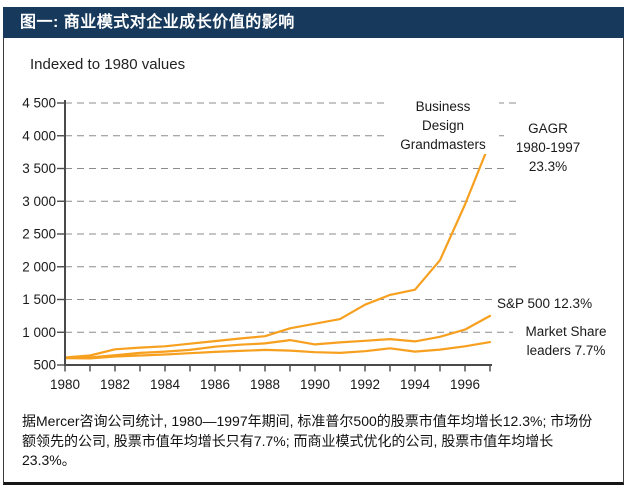 Image resolution: width=630 pixels, height=490 pixels. Describe the element at coordinates (39, 266) in the screenshot. I see `y-tick-label: 2 000` at that location.